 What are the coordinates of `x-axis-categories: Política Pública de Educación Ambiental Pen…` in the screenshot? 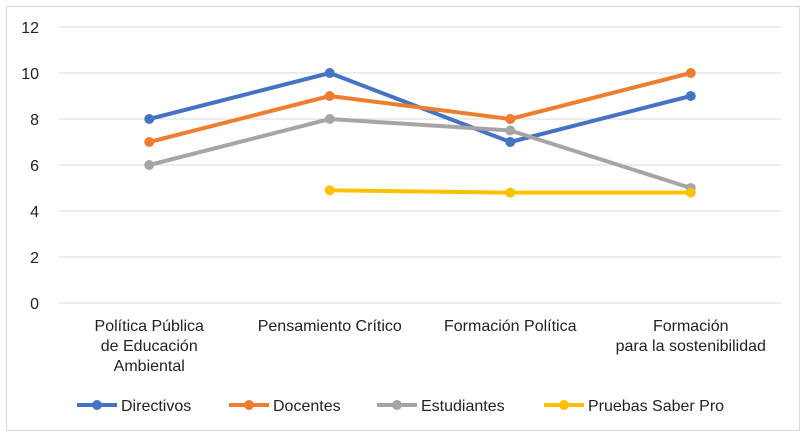 It's located at (430, 346).